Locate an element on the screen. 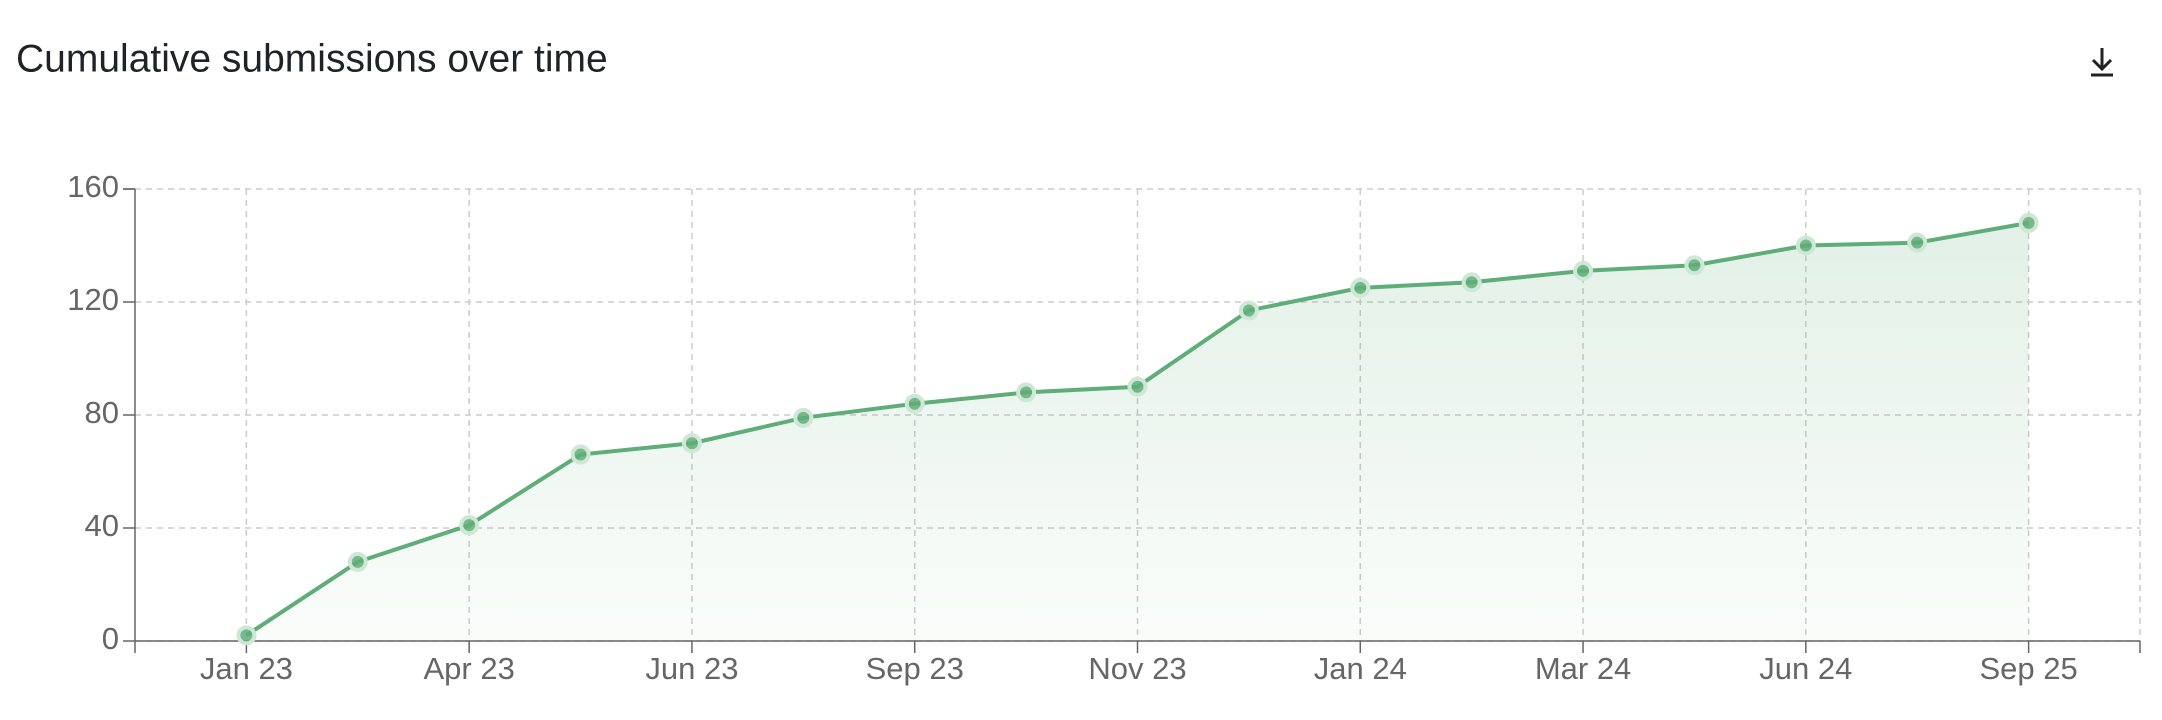  x-tick-label: Sep 23 is located at coordinates (915, 668).